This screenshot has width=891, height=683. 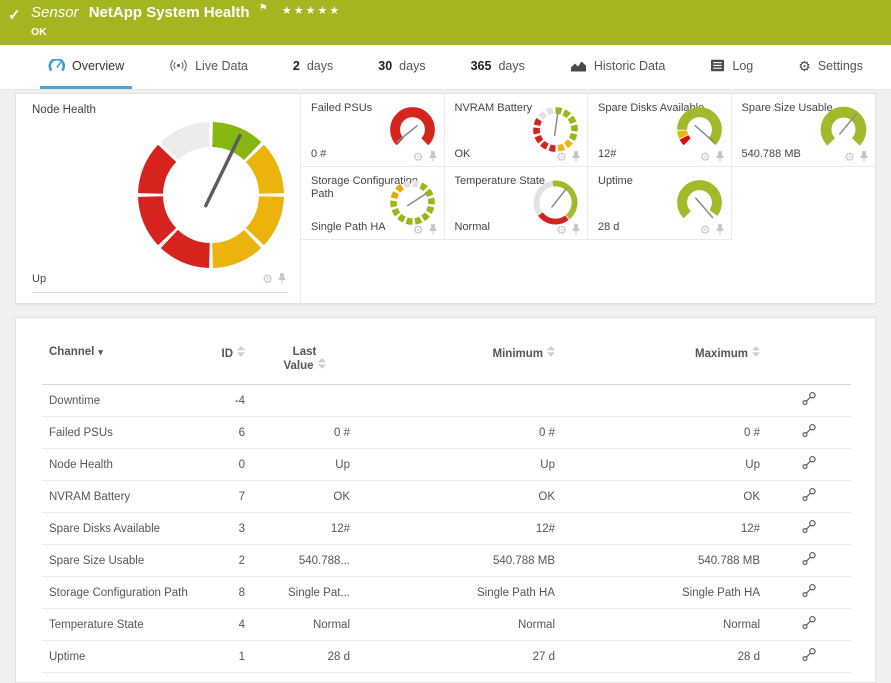 I want to click on gauge-cell-spare-disks-available: Spare Disks Available 12# ⚙, so click(x=660, y=130).